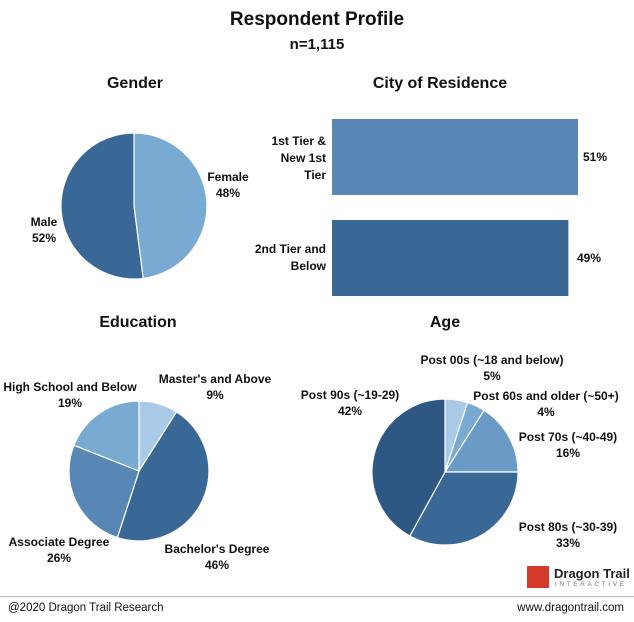 The width and height of the screenshot is (634, 622). What do you see at coordinates (568, 437) in the screenshot?
I see `slice-name: Post 70s (~40-49)` at bounding box center [568, 437].